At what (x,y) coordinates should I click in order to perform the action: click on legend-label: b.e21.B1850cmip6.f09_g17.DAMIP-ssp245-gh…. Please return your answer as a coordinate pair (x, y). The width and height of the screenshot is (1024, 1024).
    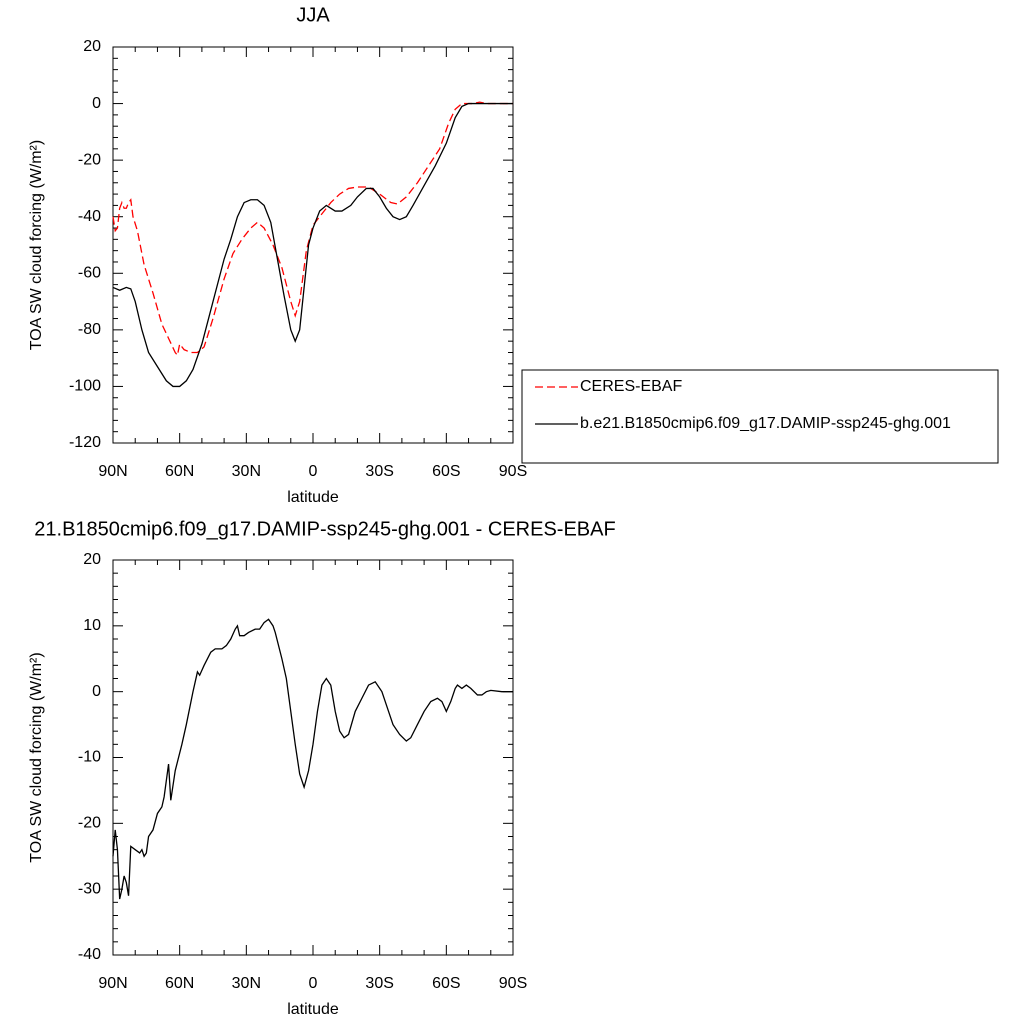
    Looking at the image, I should click on (765, 423).